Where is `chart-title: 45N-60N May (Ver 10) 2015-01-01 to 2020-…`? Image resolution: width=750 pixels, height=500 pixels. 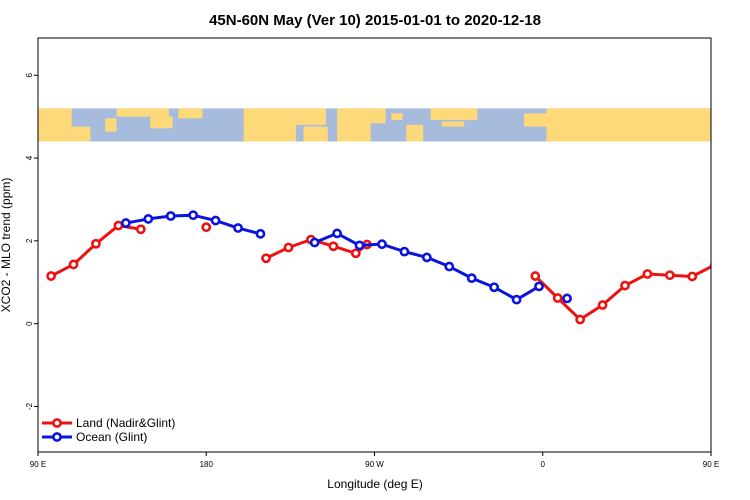
chart-title: 45N-60N May (Ver 10) 2015-01-01 to 2020-… is located at coordinates (375, 20).